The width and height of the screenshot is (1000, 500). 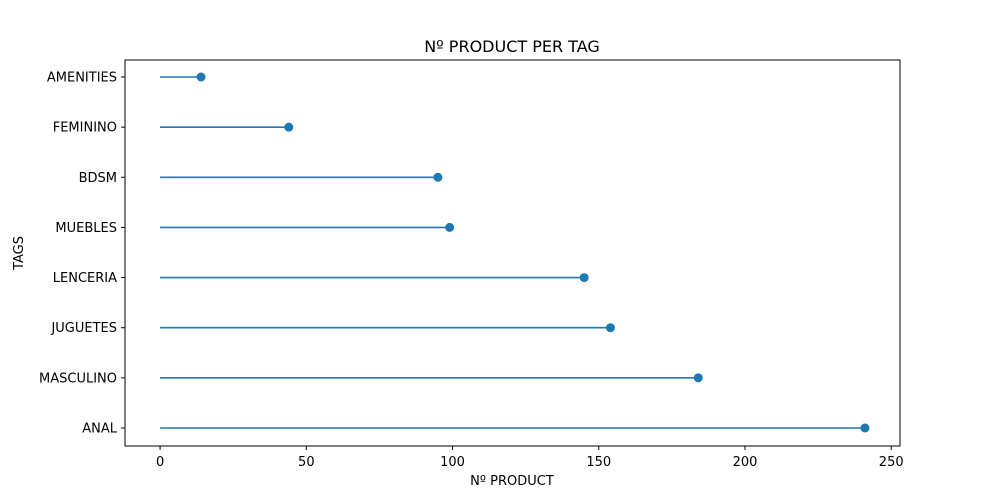 I want to click on point-muebles, so click(x=450, y=227).